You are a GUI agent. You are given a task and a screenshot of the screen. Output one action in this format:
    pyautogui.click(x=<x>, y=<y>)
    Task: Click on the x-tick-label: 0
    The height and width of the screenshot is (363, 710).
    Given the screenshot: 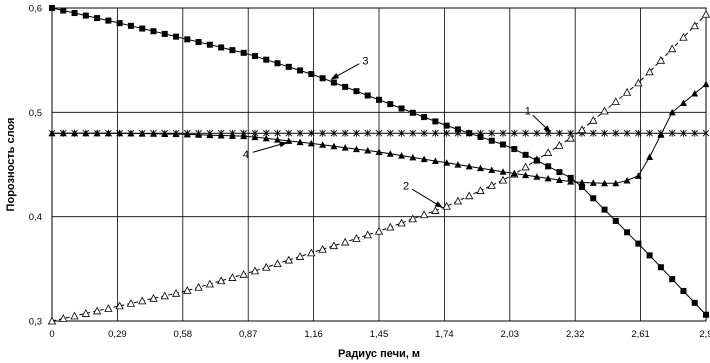 What is the action you would take?
    pyautogui.click(x=51, y=334)
    